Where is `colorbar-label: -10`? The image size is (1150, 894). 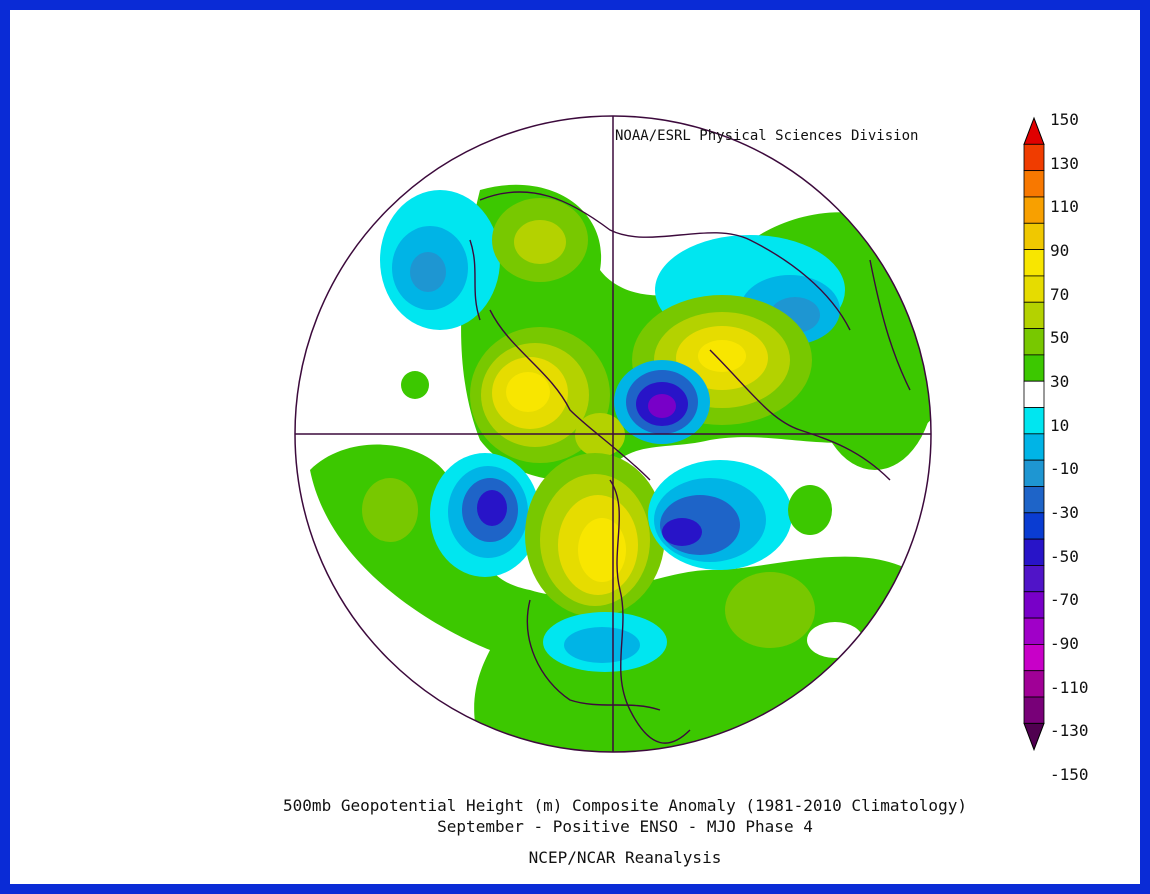 colorbar-label: -10 is located at coordinates (1064, 469).